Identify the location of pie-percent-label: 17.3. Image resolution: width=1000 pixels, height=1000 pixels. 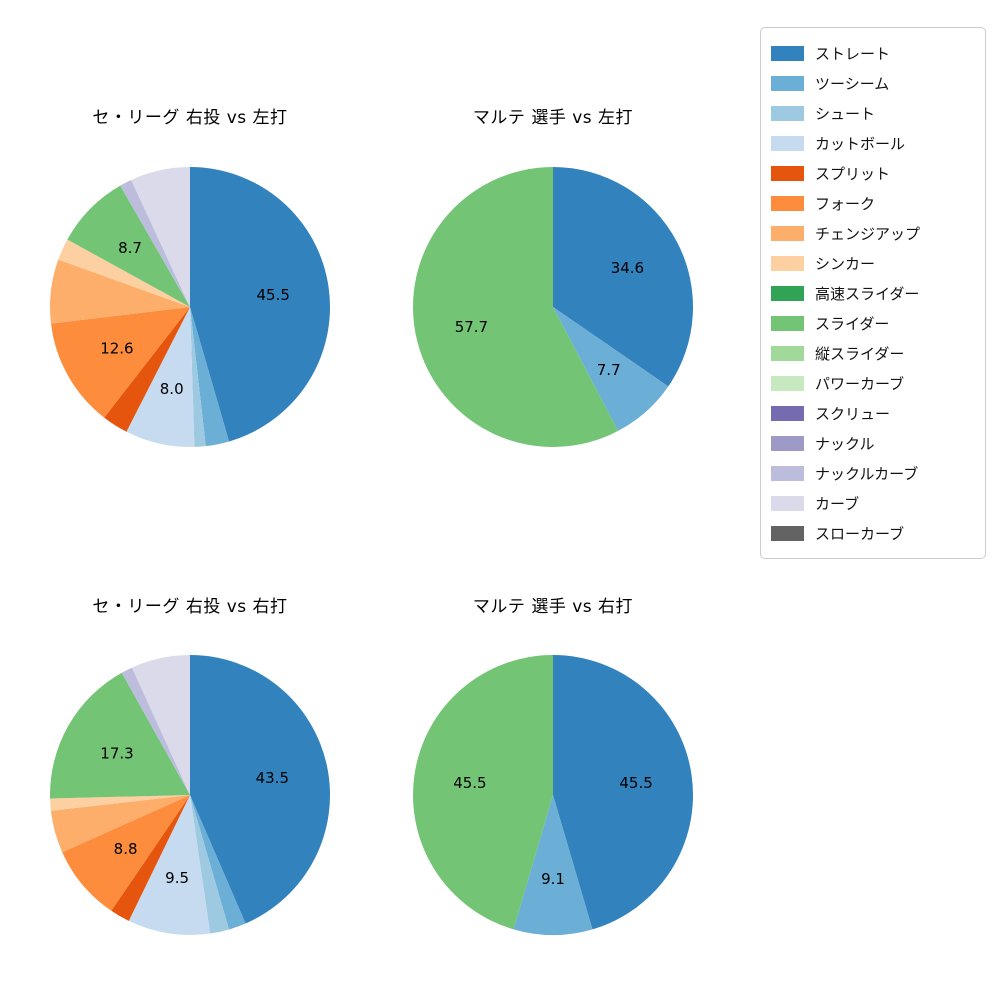
(116, 753).